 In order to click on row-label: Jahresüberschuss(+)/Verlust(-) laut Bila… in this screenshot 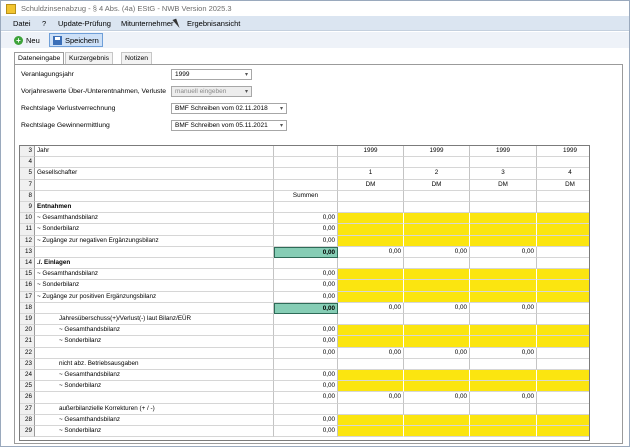, I will do `click(154, 320)`.